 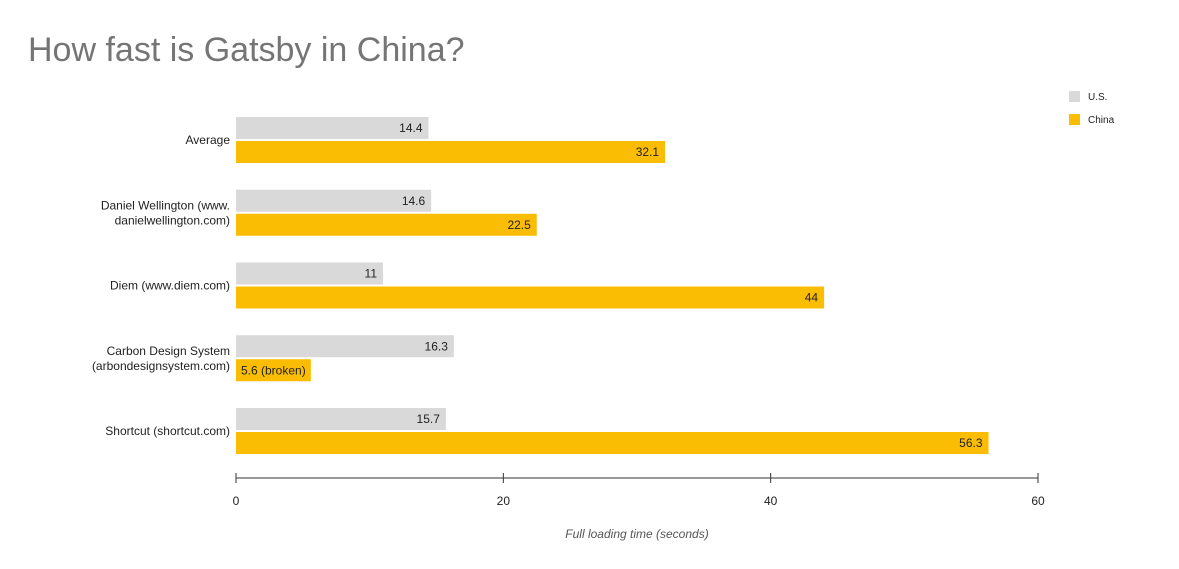 I want to click on category-label: Carbon Design System, so click(x=168, y=351).